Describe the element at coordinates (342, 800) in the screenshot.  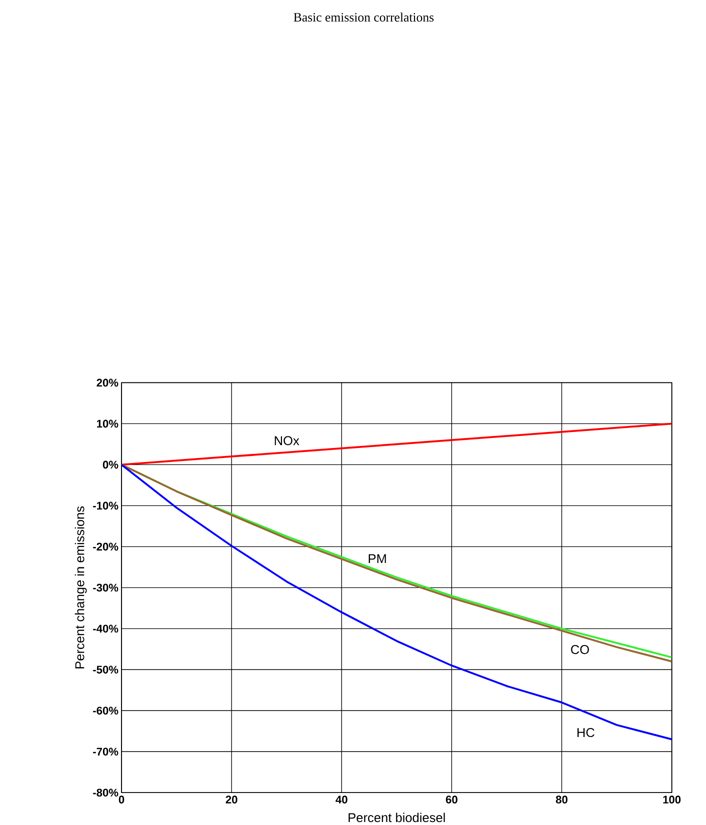
I see `x-tick-label: 40` at that location.